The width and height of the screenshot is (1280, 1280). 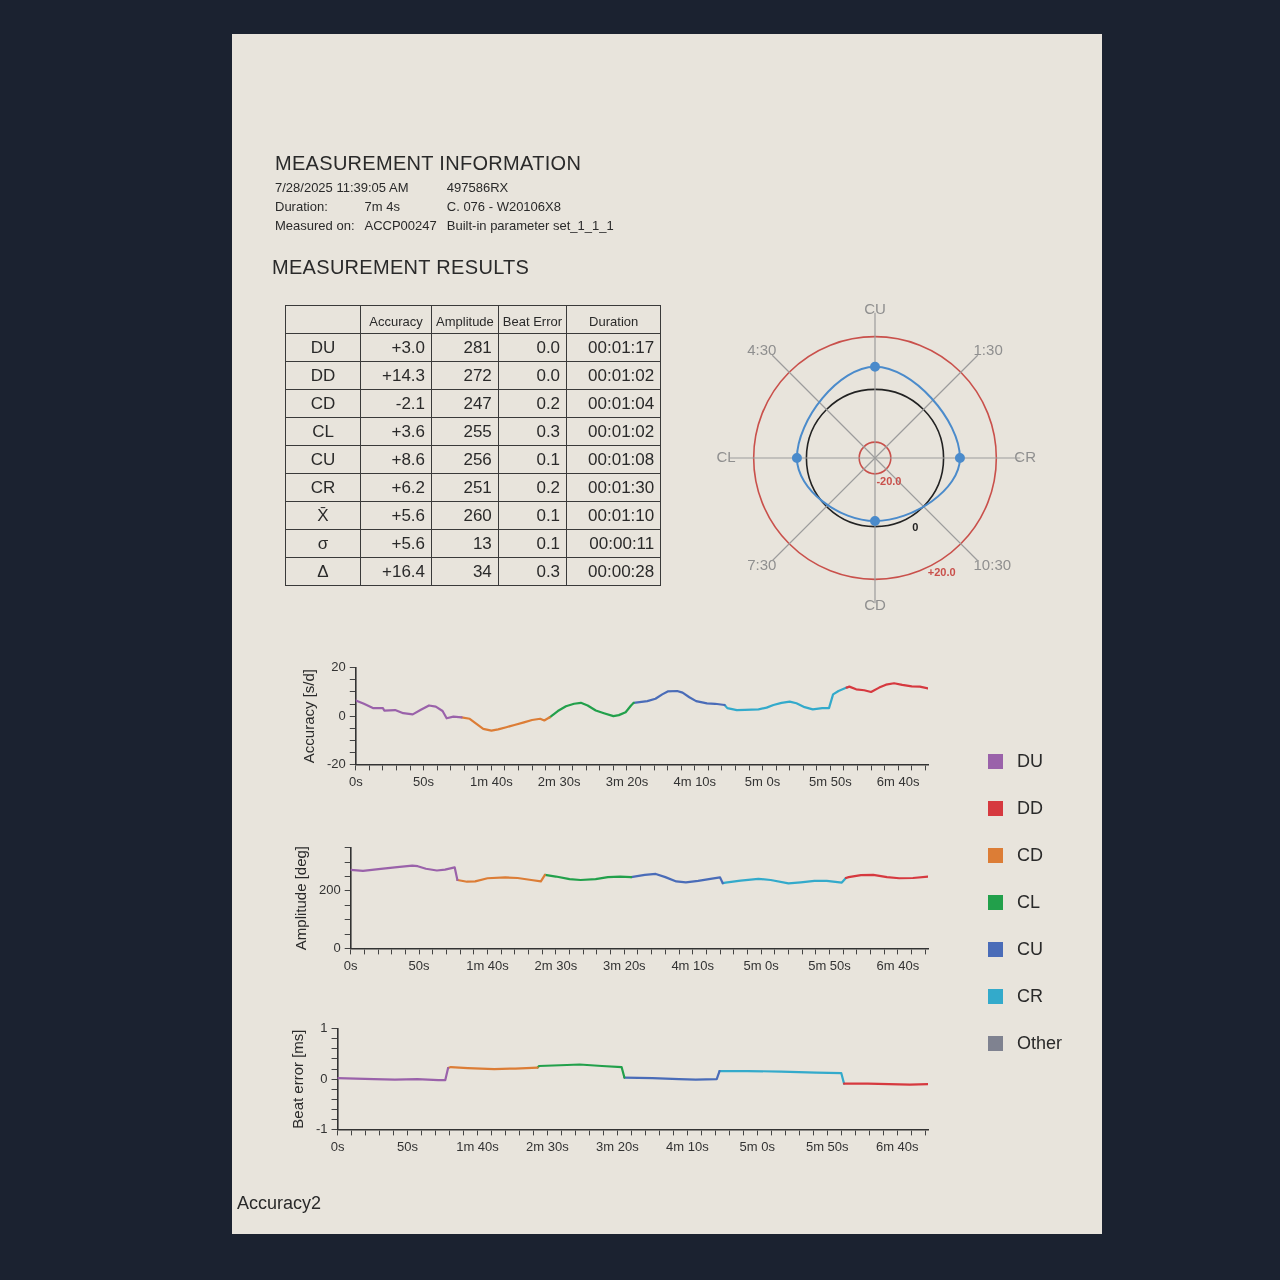 What do you see at coordinates (322, 1128) in the screenshot?
I see `y-tick-label: -1` at bounding box center [322, 1128].